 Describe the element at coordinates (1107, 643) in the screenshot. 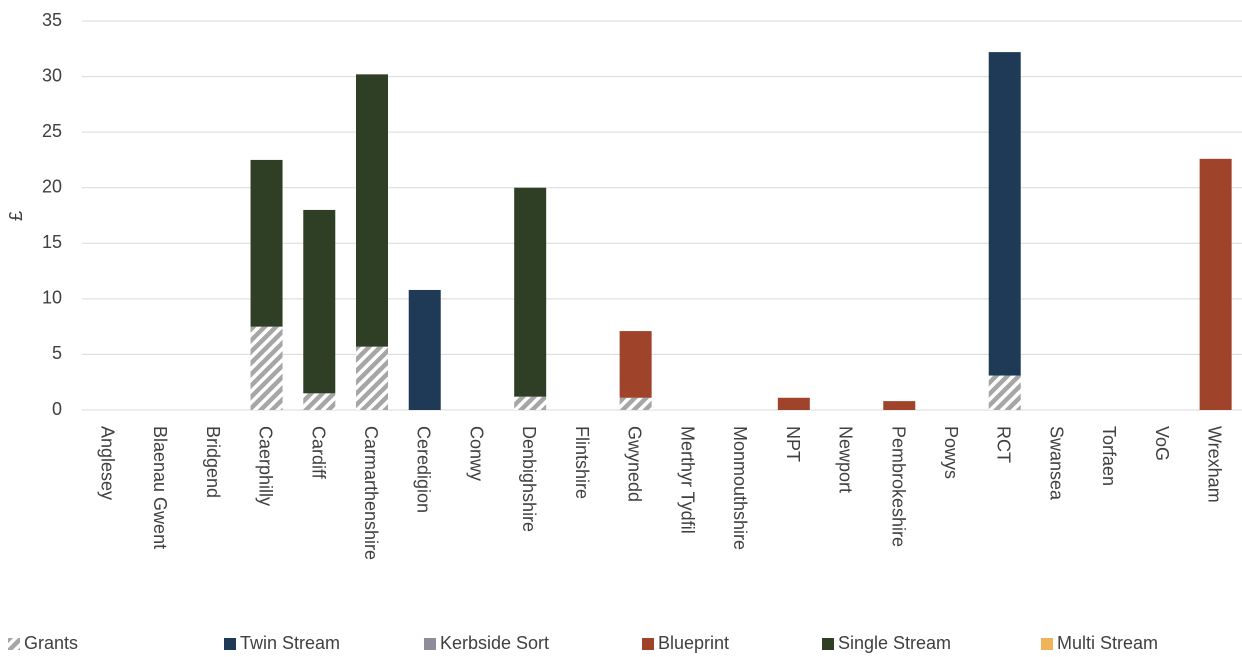

I see `legend-label: Multi Stream` at that location.